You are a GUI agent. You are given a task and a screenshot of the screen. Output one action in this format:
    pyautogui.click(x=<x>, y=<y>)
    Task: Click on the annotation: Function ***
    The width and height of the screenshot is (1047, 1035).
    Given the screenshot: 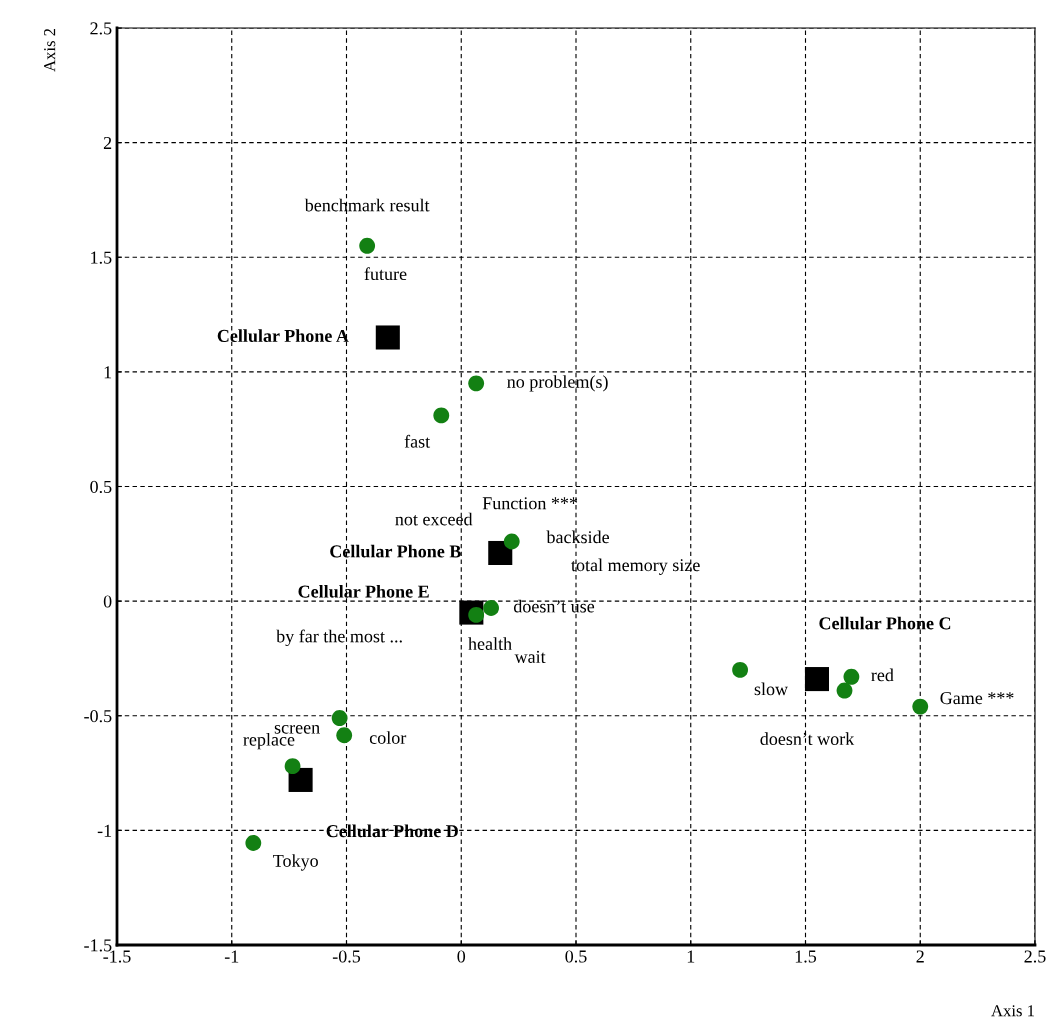 What is the action you would take?
    pyautogui.click(x=530, y=503)
    